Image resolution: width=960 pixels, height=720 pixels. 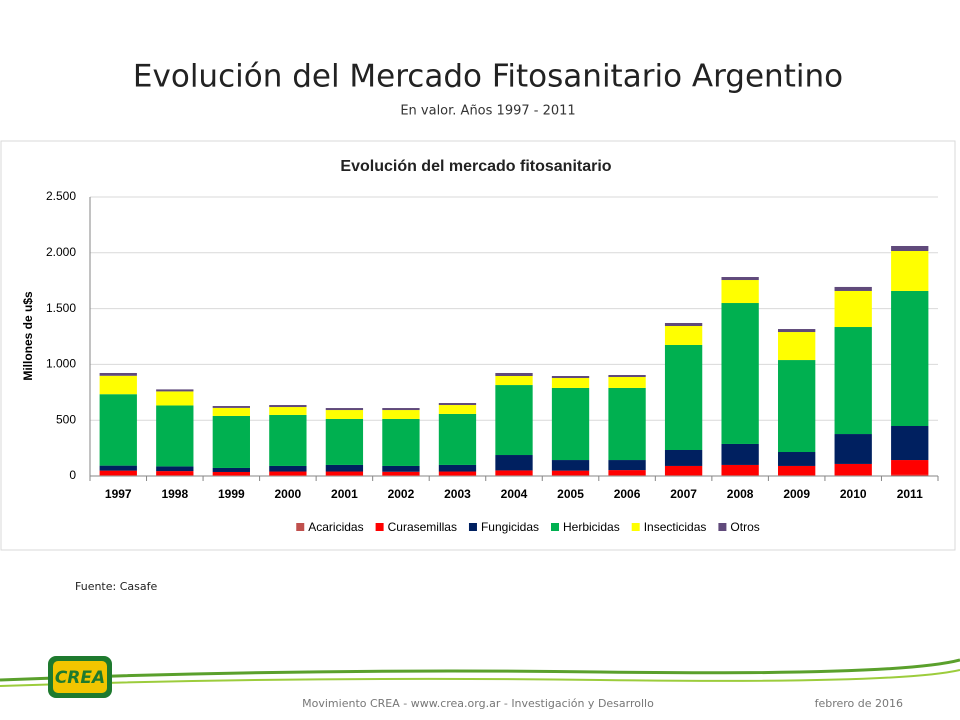 I want to click on y-tick-label: 2.000, so click(x=61, y=252).